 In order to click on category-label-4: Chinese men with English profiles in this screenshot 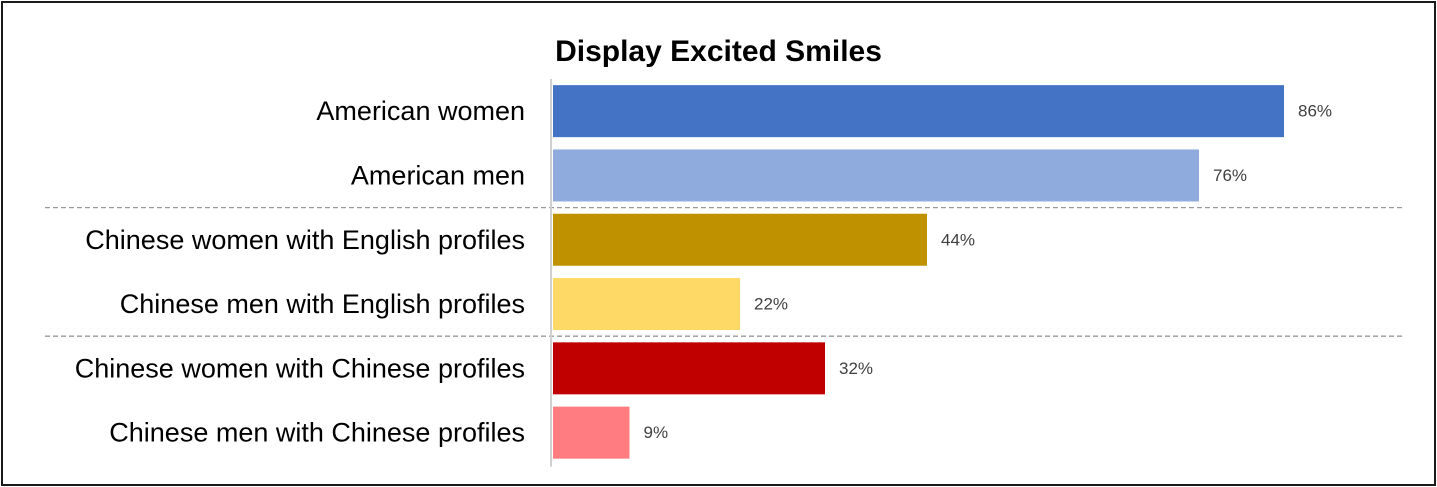, I will do `click(322, 304)`.